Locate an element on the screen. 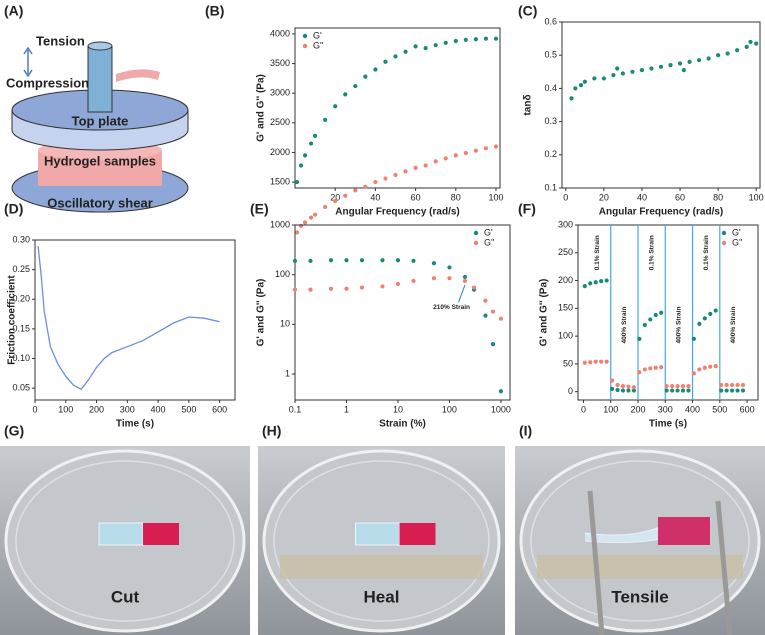  annotation: 400% Strain is located at coordinates (624, 325).